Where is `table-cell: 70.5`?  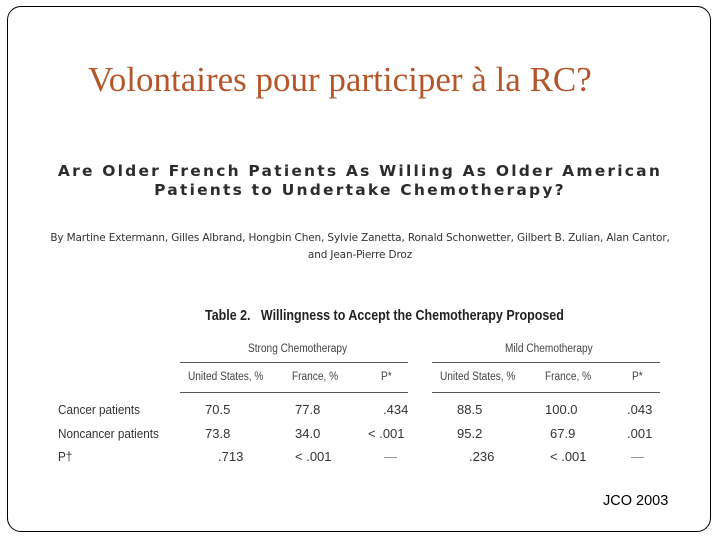
table-cell: 70.5 is located at coordinates (218, 409).